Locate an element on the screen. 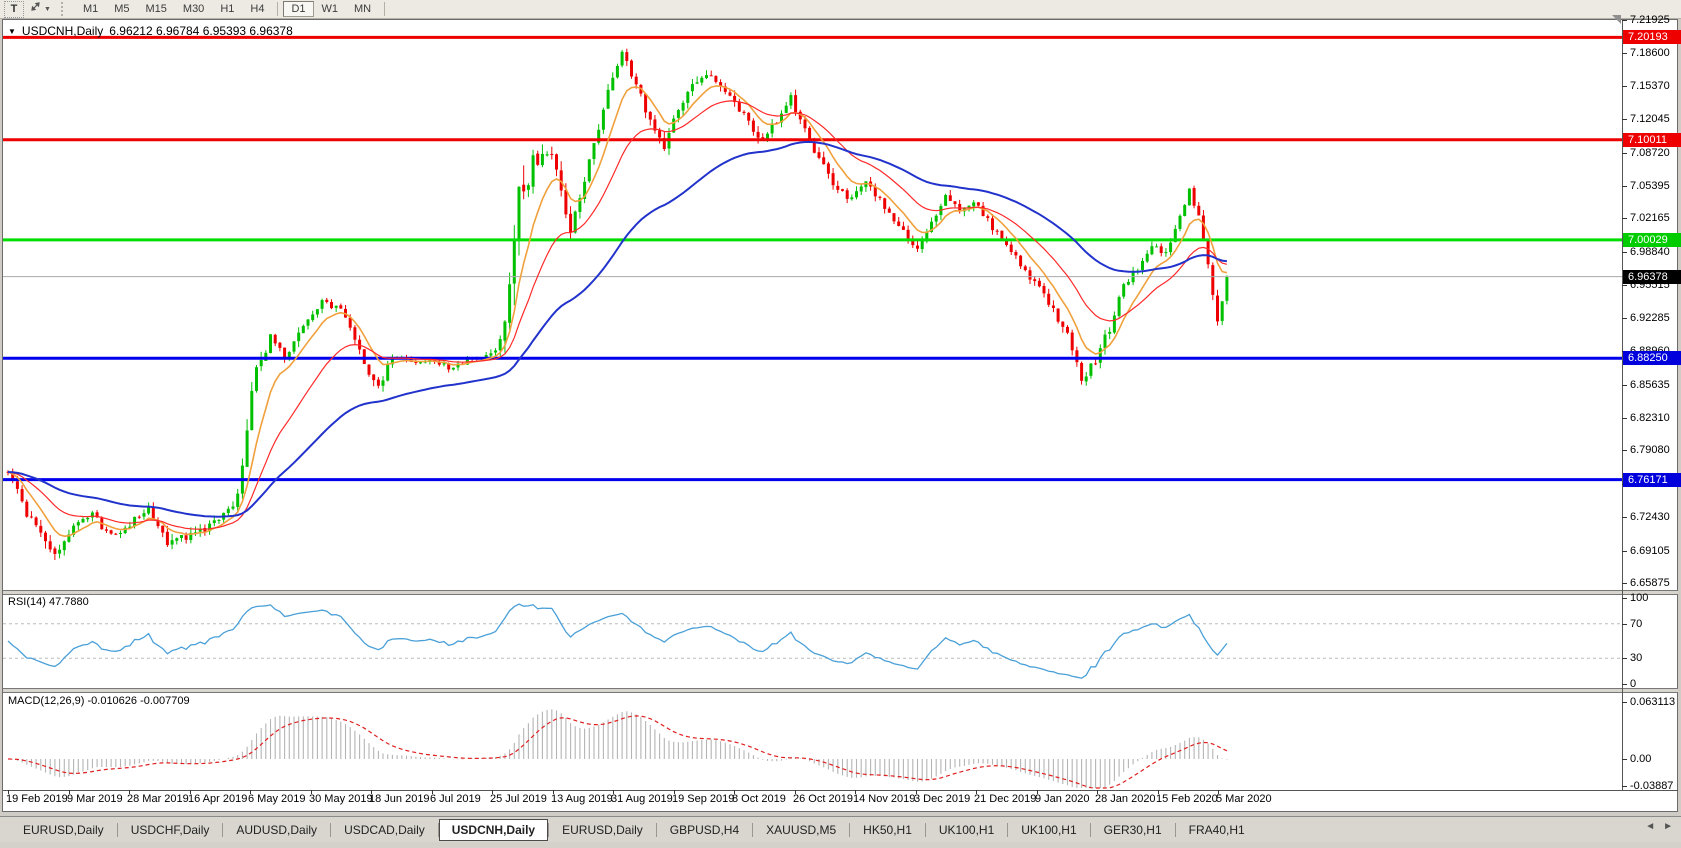  time-axis-label: 3 Dec 2019 is located at coordinates (942, 799).